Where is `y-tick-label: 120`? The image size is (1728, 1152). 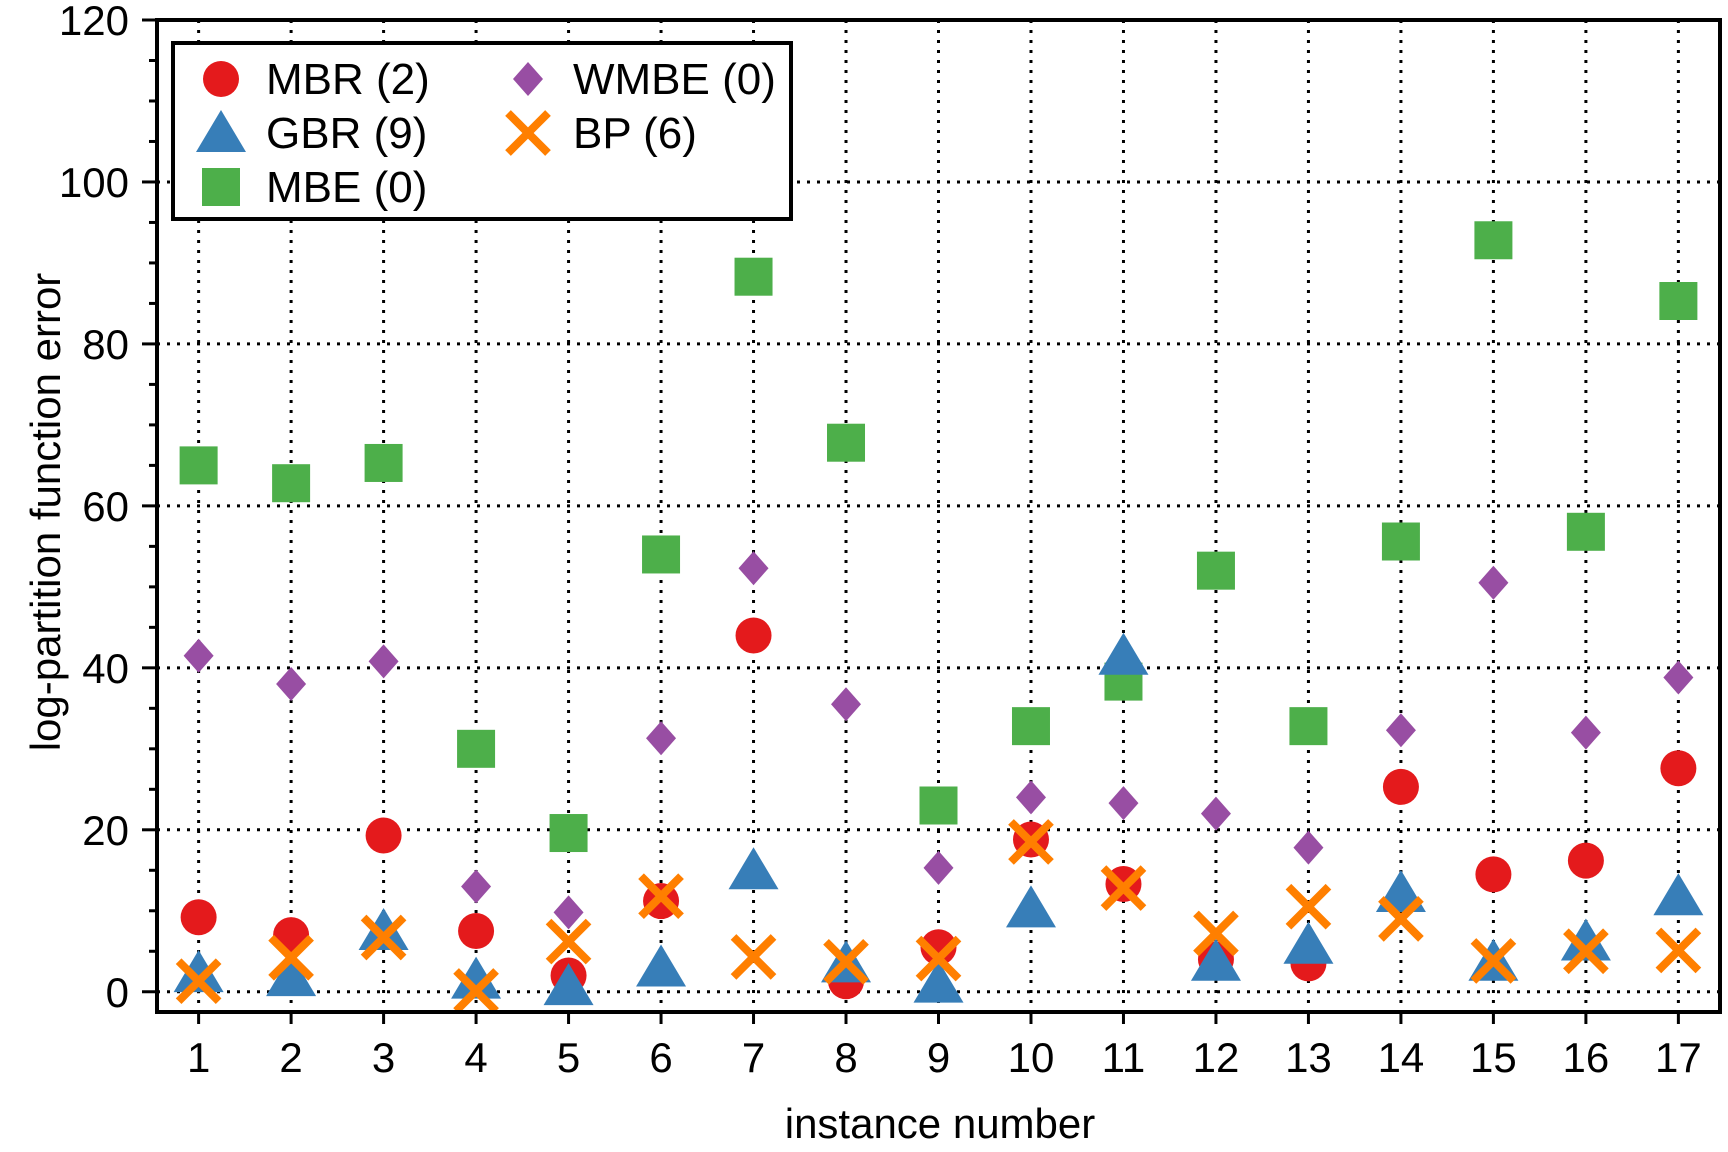 y-tick-label: 120 is located at coordinates (94, 22).